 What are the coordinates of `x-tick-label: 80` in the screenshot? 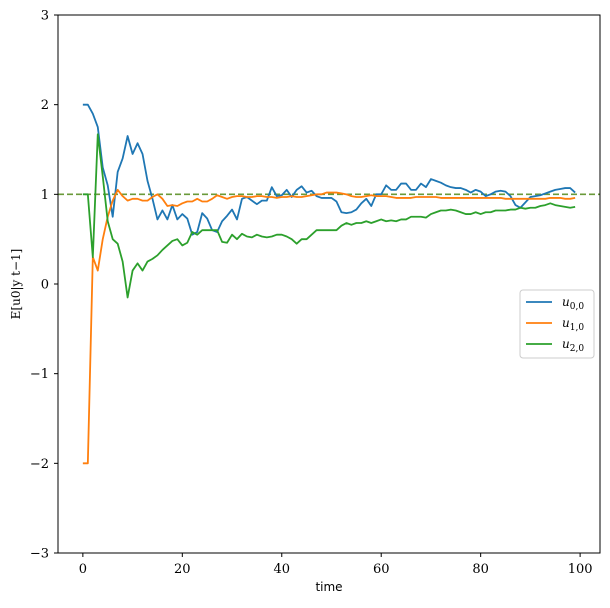 It's located at (480, 569).